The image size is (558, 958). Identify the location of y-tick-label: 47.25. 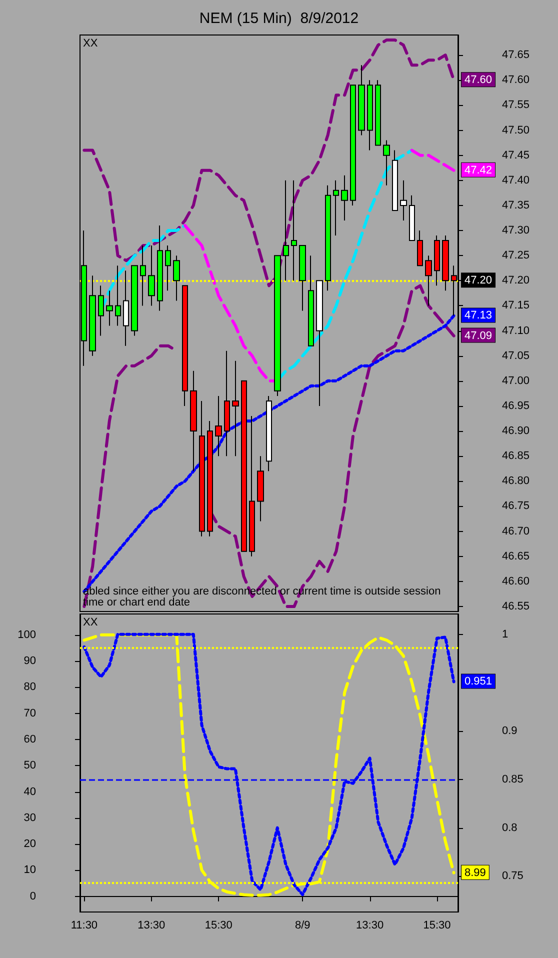
(516, 256).